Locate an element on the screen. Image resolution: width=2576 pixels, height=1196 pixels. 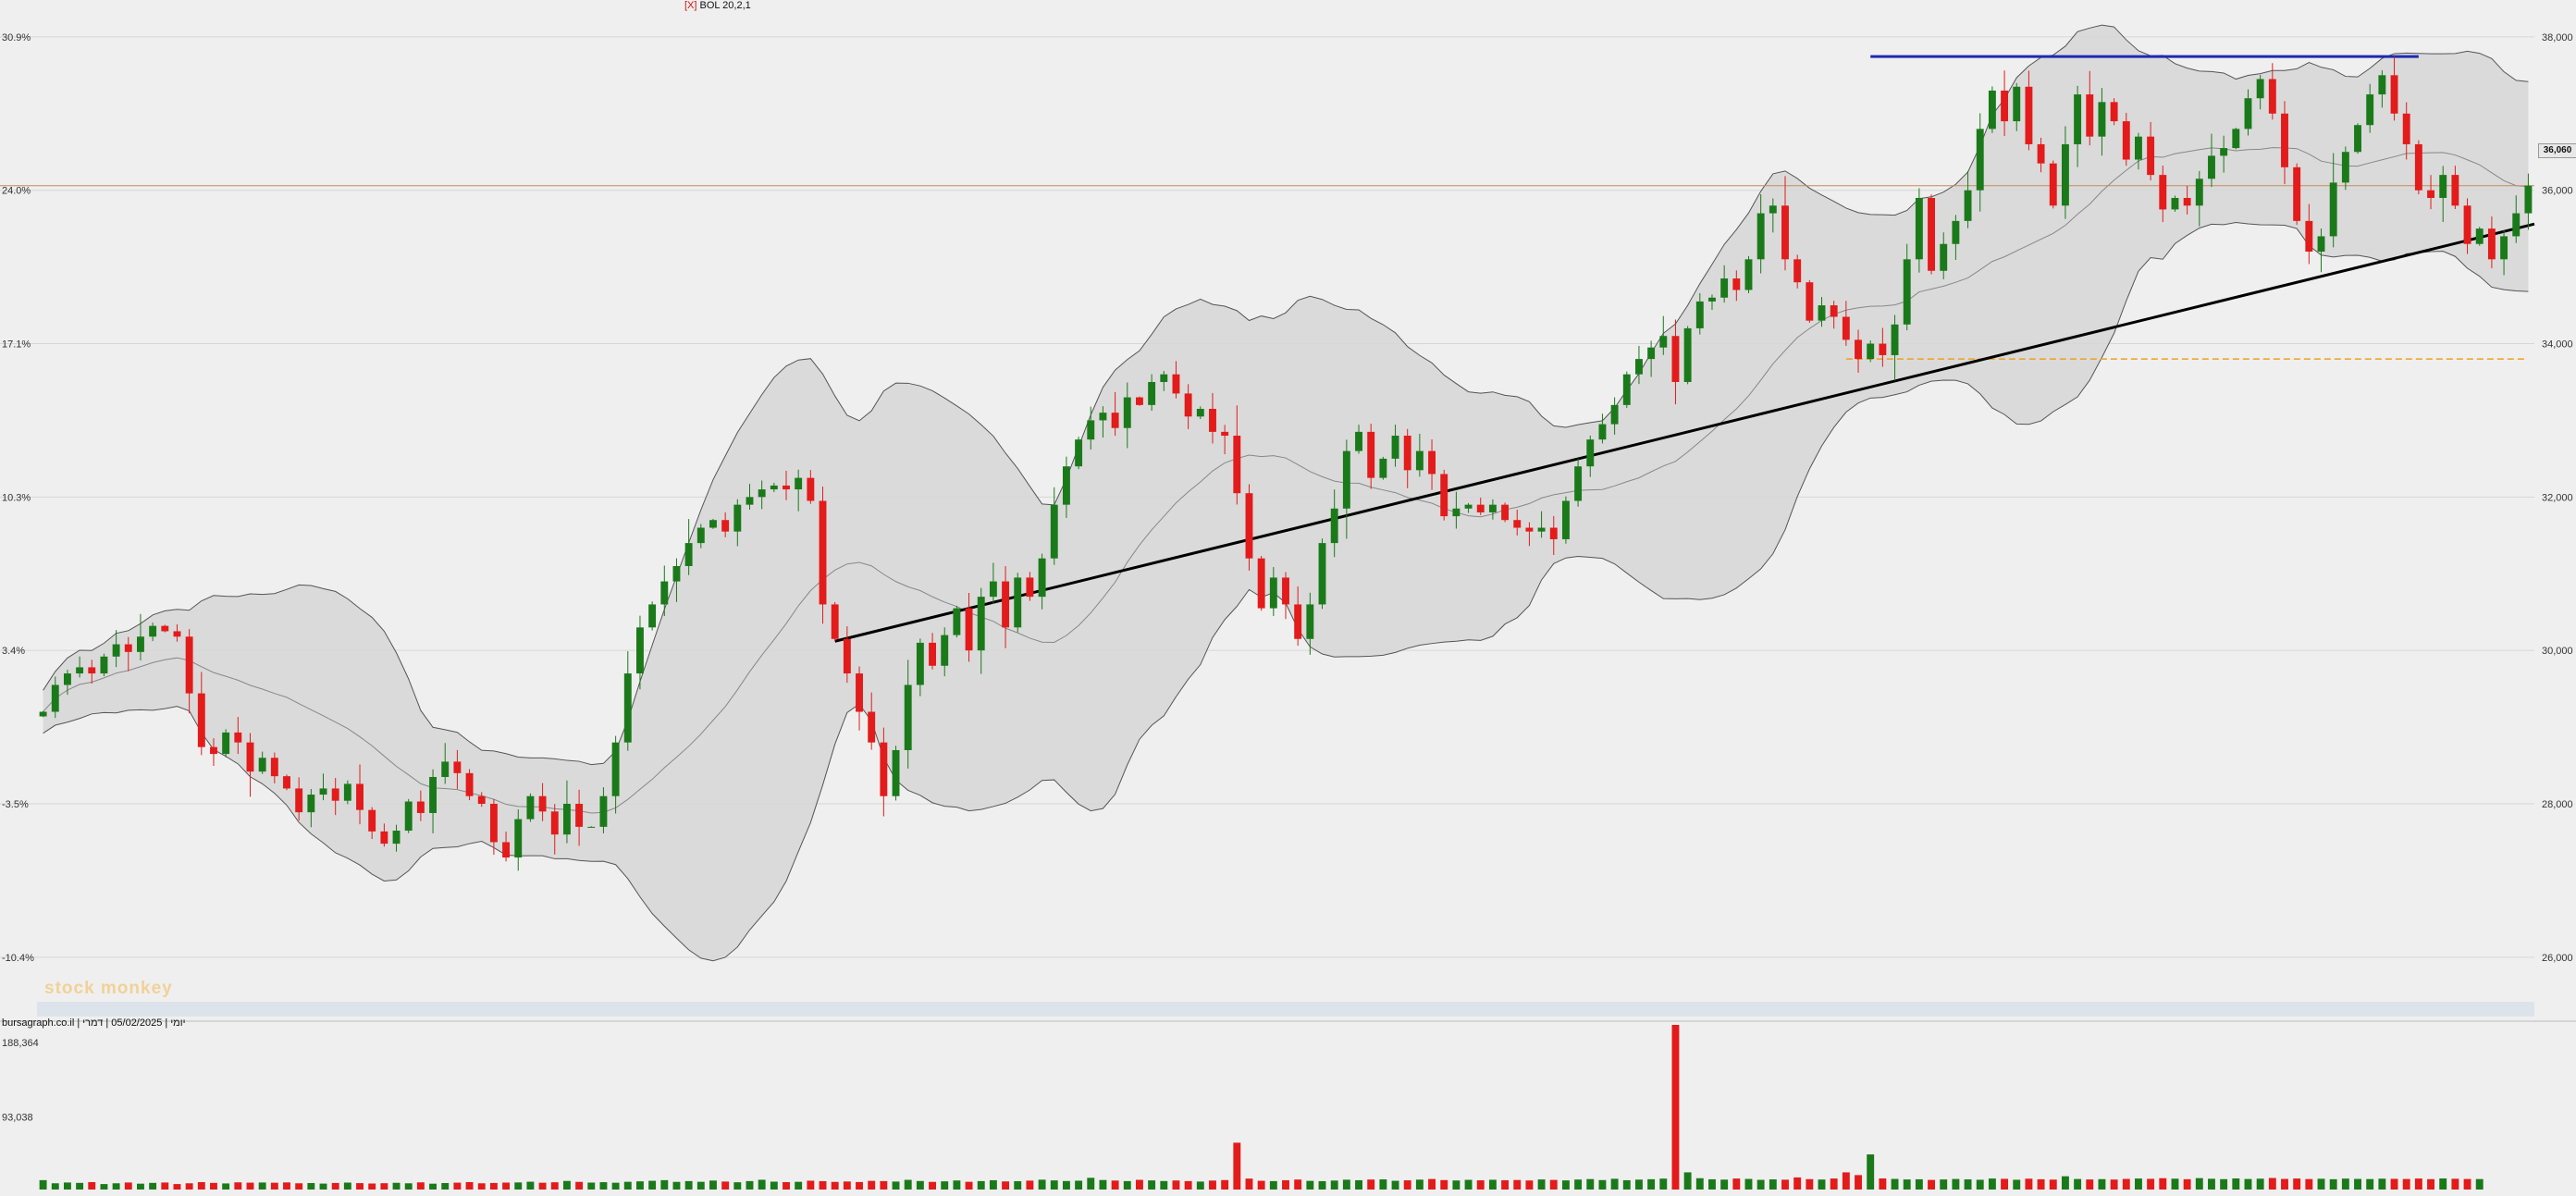
last-price-badge: 36,060 is located at coordinates (2557, 150).